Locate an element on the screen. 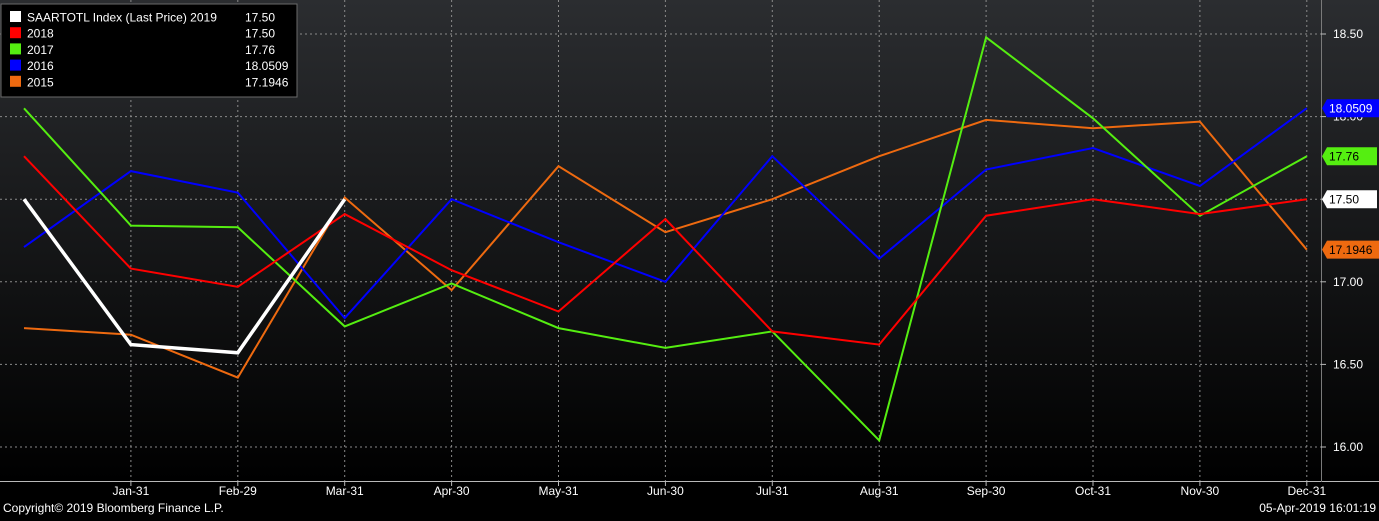  legend-row: 2015 17.1946 is located at coordinates (149, 82).